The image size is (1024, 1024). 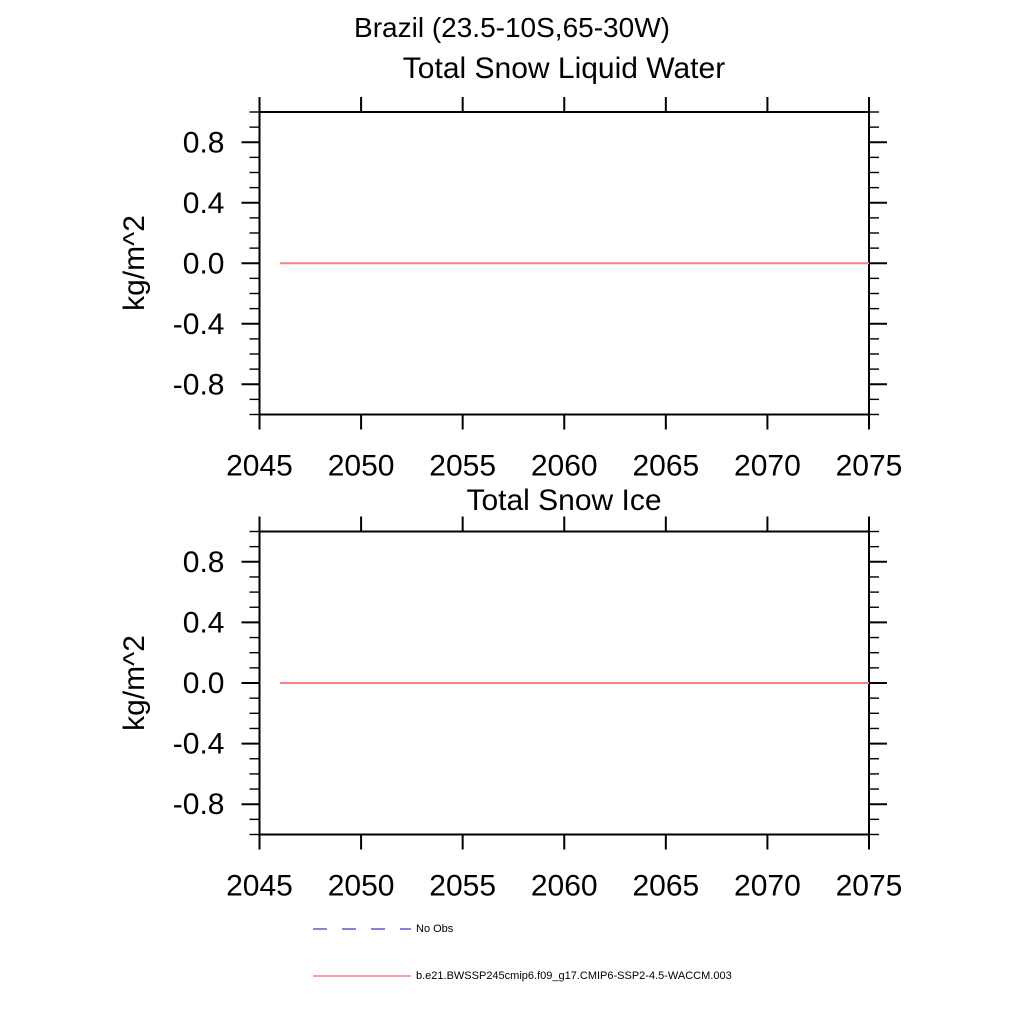 I want to click on series-line-sample, so click(x=362, y=976).